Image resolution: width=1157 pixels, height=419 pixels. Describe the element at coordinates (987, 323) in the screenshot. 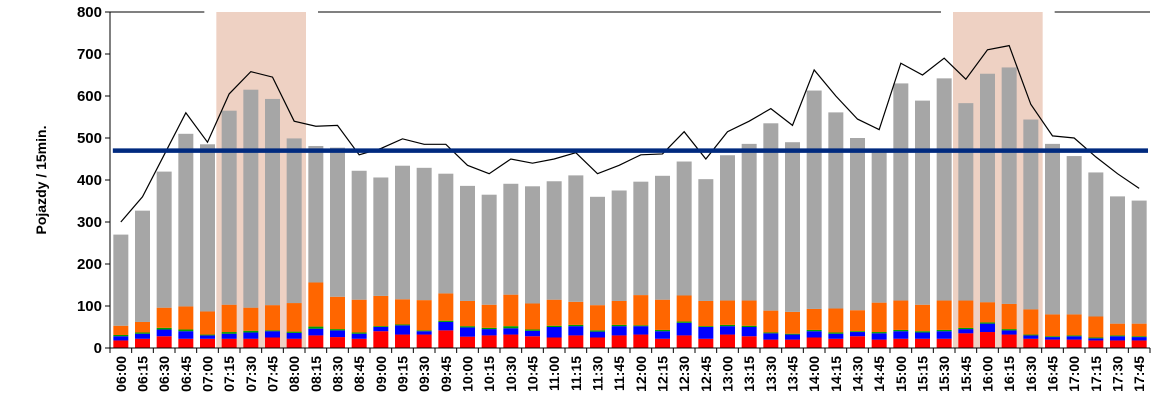

I see `bar-16:00-seg-2` at that location.